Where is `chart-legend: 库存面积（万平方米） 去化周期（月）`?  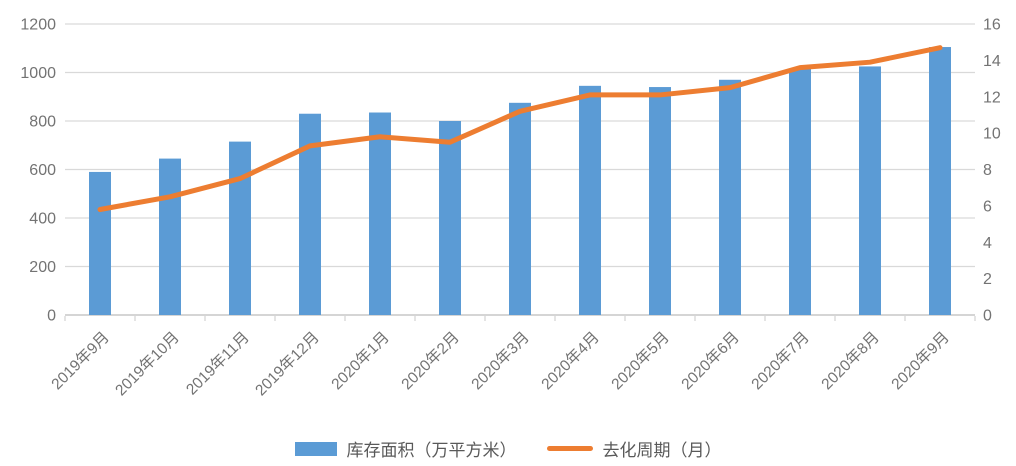 chart-legend: 库存面积（万平方米） 去化周期（月） is located at coordinates (508, 448).